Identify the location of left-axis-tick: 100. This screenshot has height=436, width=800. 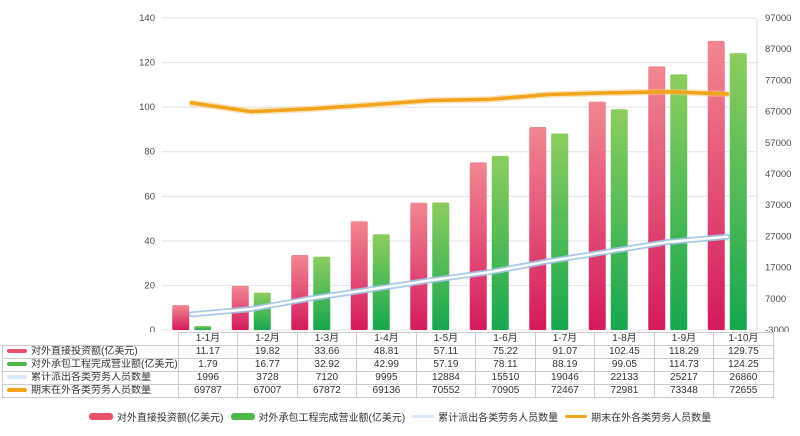
(147, 107).